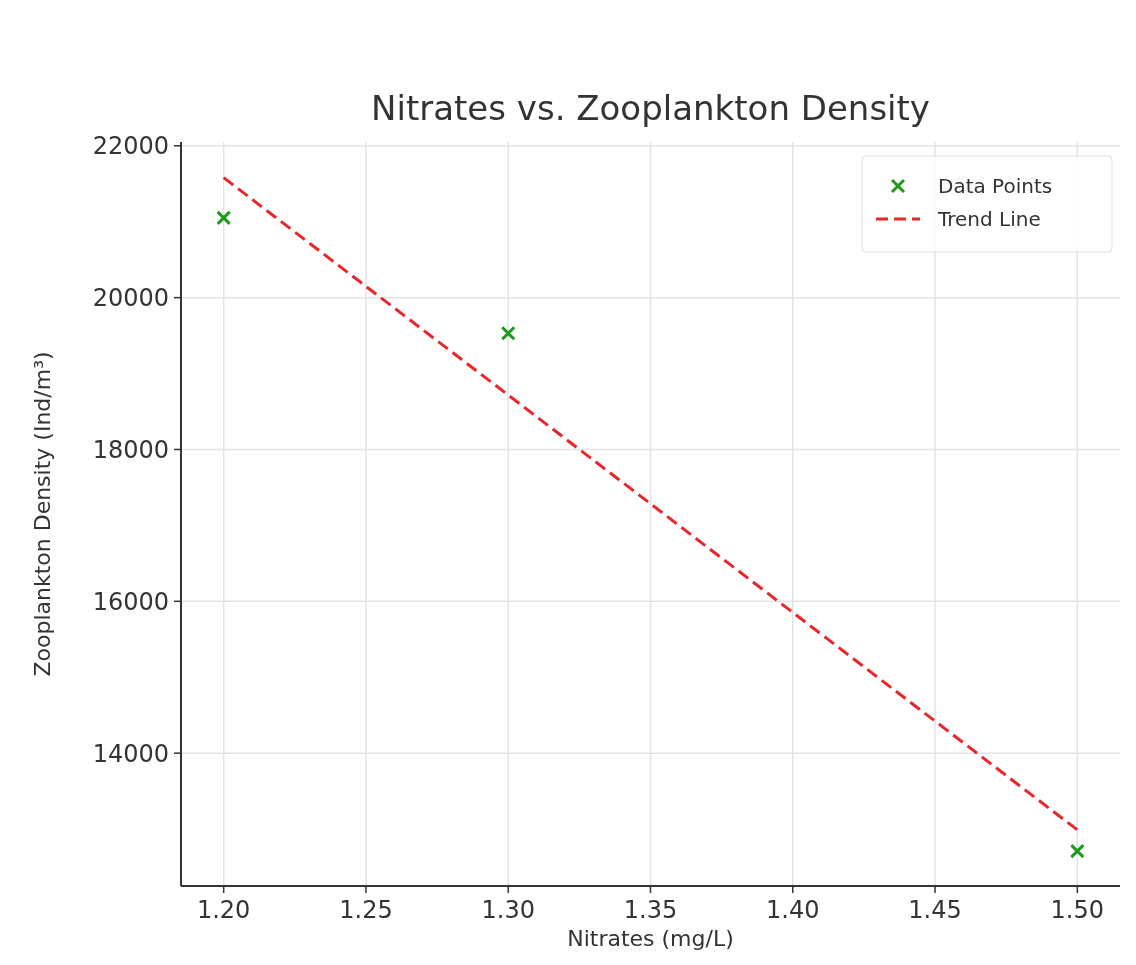  I want to click on y-tick-label: 22000, so click(130, 146).